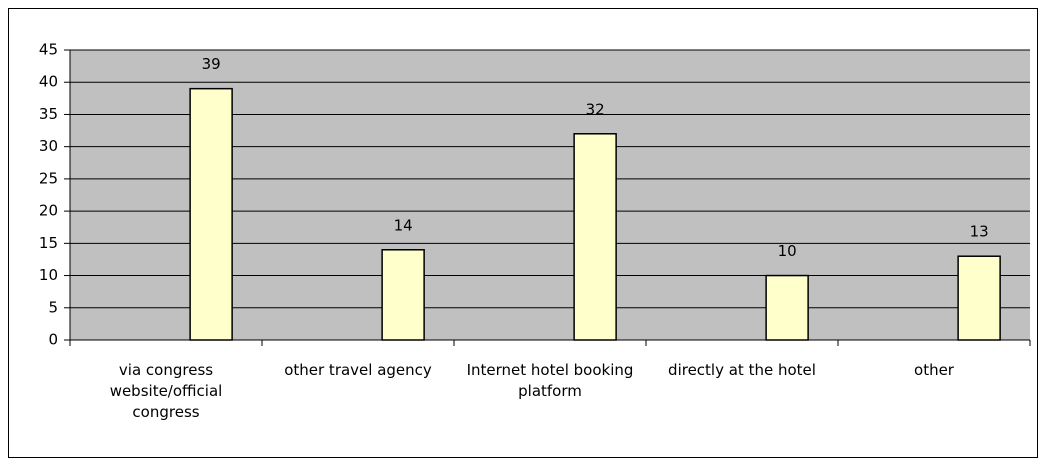 This screenshot has width=1046, height=466. What do you see at coordinates (742, 370) in the screenshot?
I see `x-tick-label: directly at the hotel` at bounding box center [742, 370].